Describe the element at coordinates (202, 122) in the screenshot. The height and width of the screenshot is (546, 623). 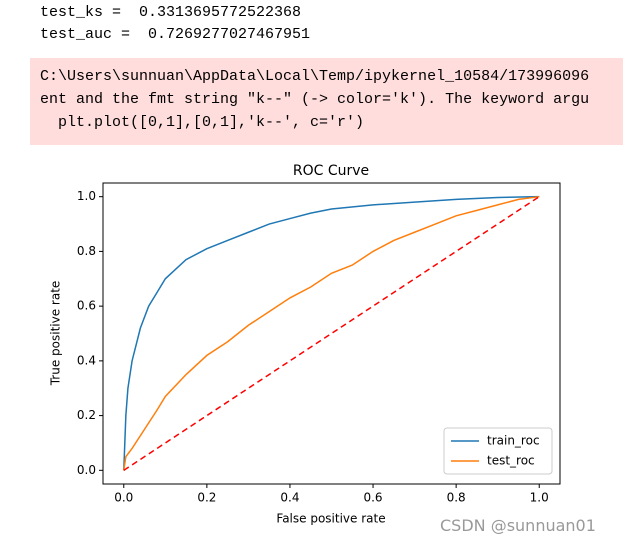
I see `warning-line: plt.plot([0,1],[0,1],'k--', c='r')` at that location.